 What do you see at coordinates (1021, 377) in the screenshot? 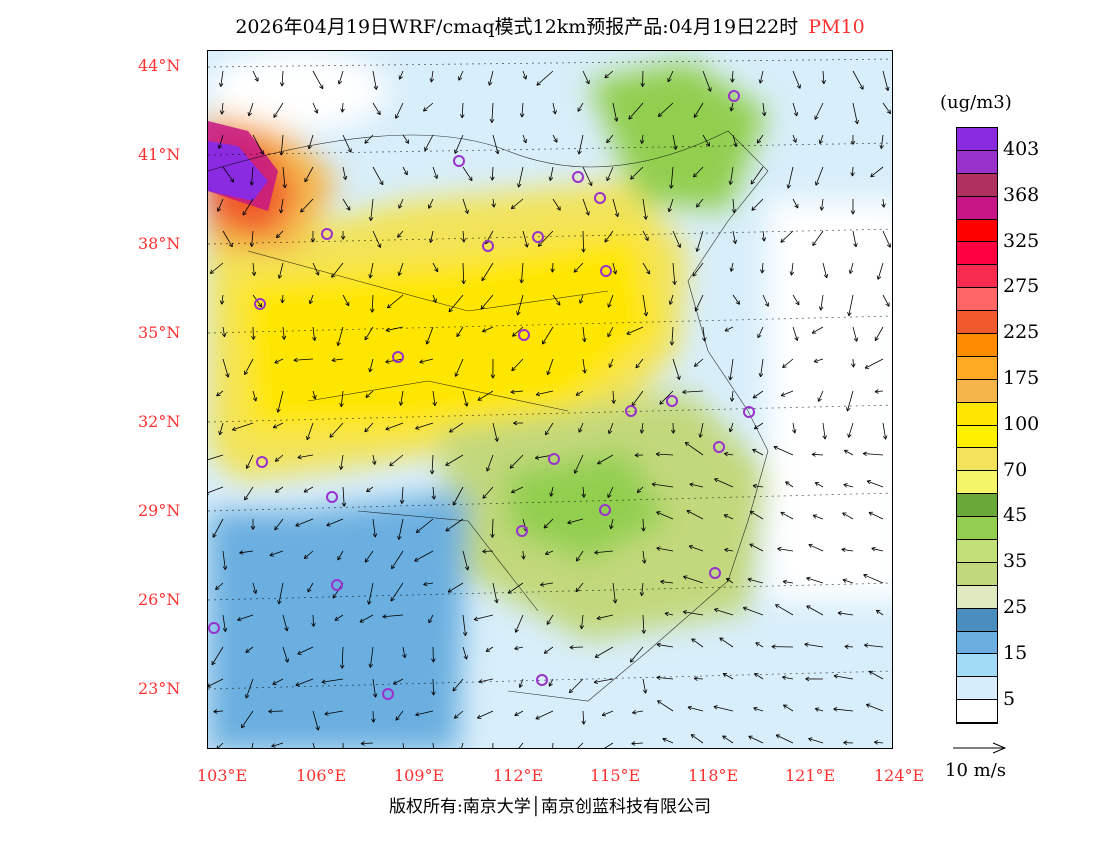
I see `colorbar-label: 175` at bounding box center [1021, 377].